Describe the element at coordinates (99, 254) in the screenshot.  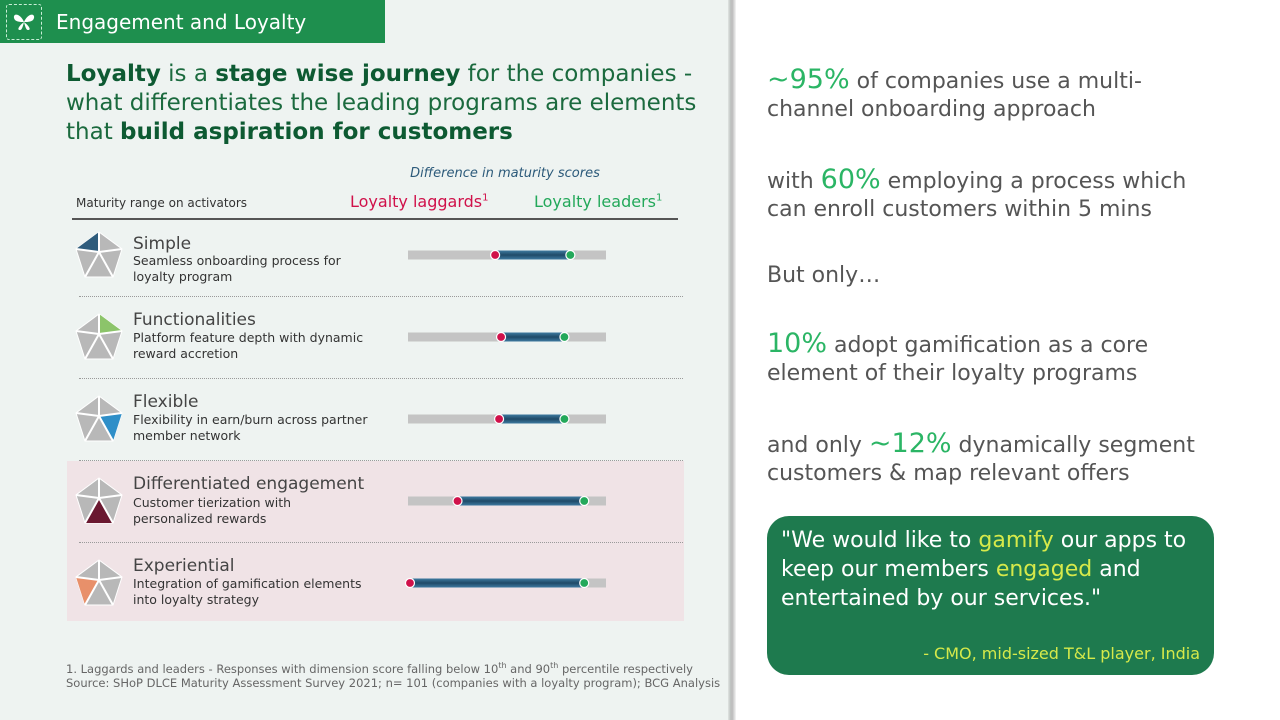
I see `pentagon-simple-icon` at that location.